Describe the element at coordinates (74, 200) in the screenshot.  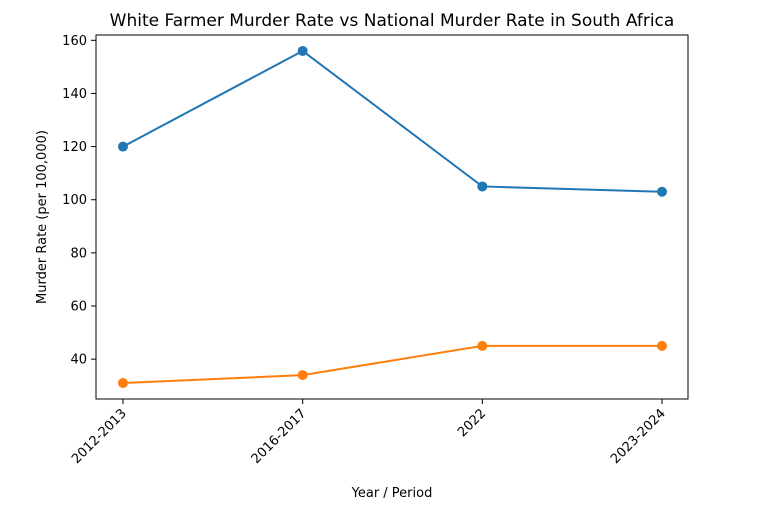
I see `y-tick-label: 100` at that location.